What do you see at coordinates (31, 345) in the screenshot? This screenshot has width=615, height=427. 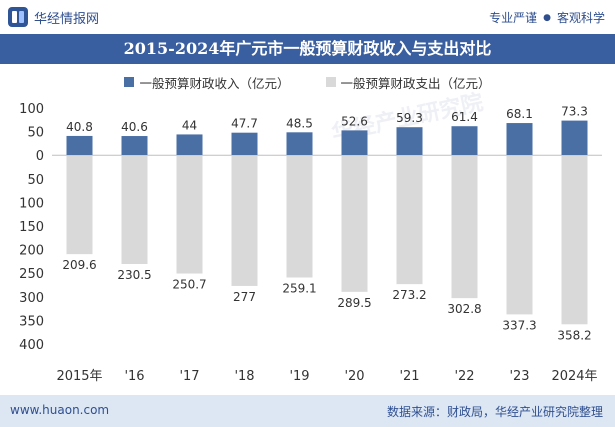 I see `y-tick-label: 400` at bounding box center [31, 345].